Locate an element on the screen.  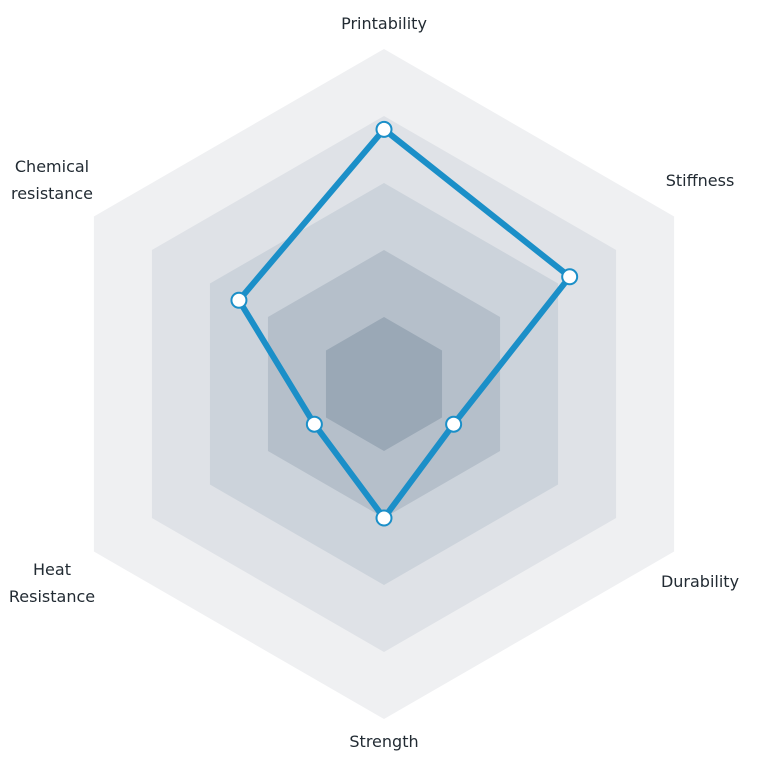
axis-label-printability: Printability is located at coordinates (384, 23).